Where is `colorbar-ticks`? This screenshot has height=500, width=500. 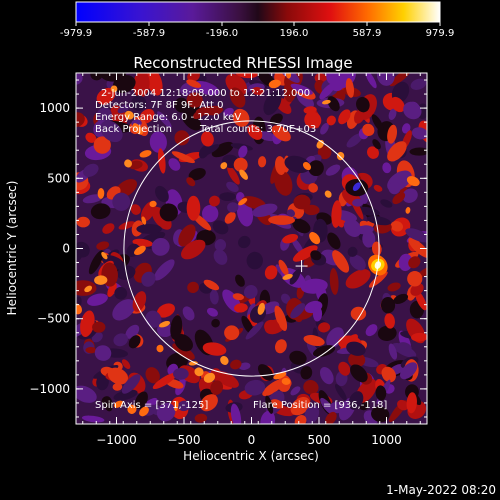 colorbar-ticks is located at coordinates (258, 24).